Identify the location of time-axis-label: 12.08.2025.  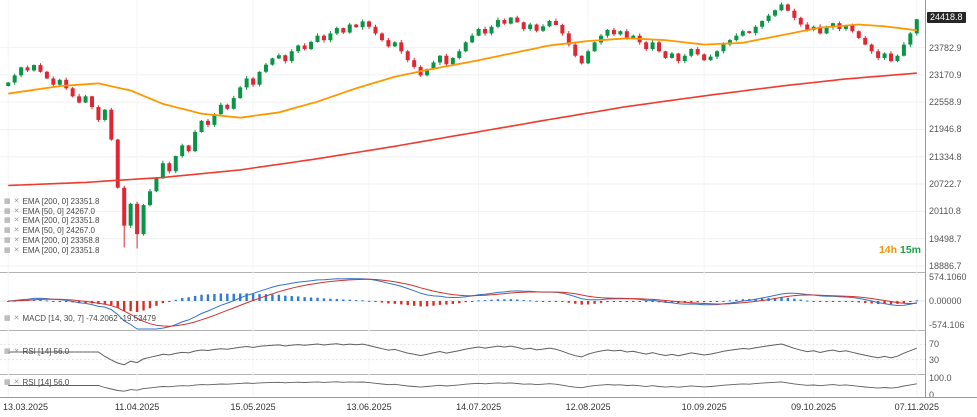
(588, 407).